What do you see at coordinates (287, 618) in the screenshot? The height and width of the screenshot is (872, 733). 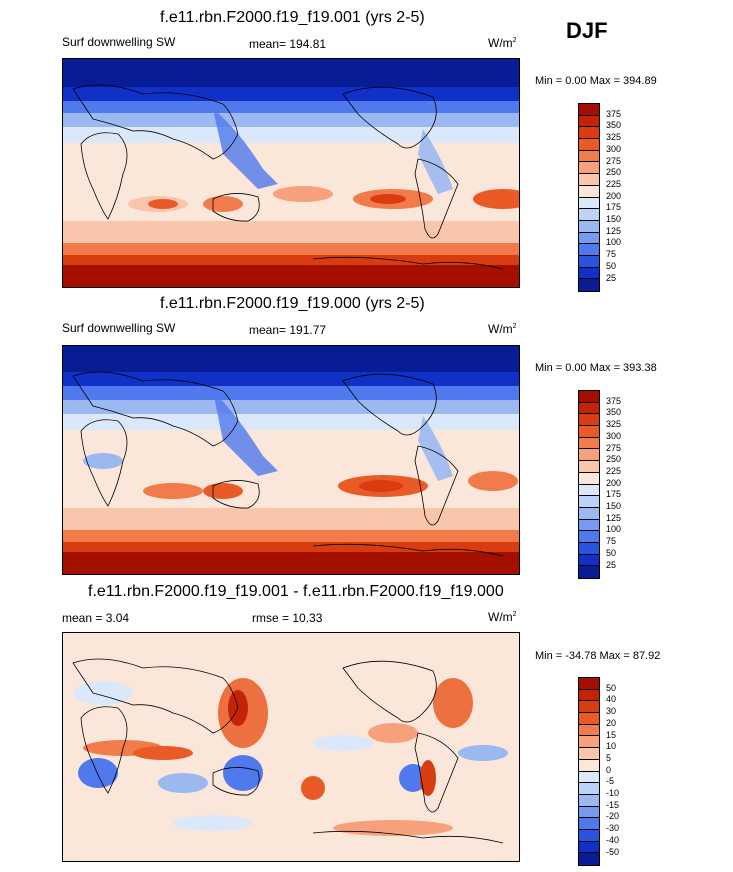 I see `panel3-rmse-label: rmse = 10.33` at bounding box center [287, 618].